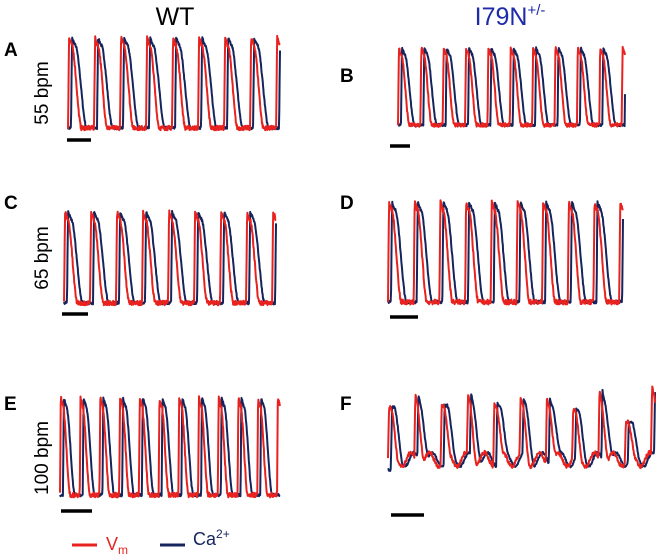 This screenshot has width=671, height=560. Describe the element at coordinates (223, 534) in the screenshot. I see `legend-ca-sup: 2+` at that location.